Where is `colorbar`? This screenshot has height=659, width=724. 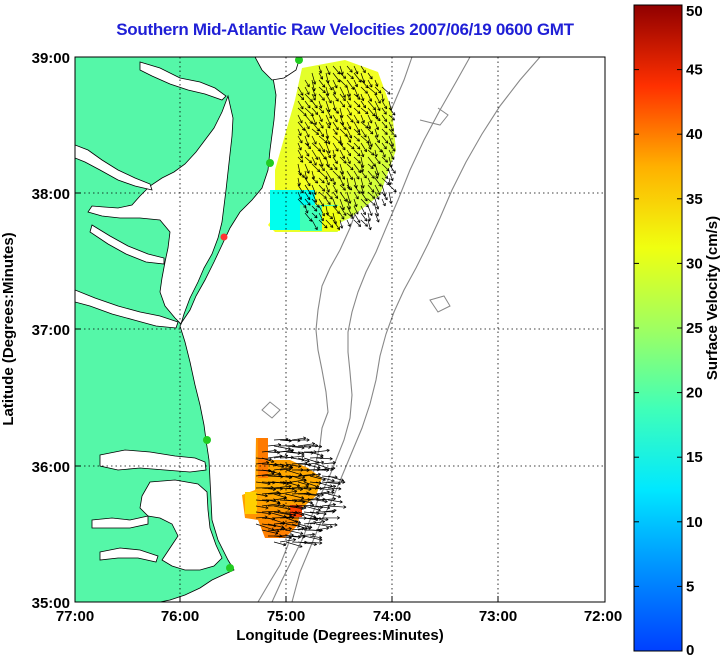
colorbar is located at coordinates (658, 328).